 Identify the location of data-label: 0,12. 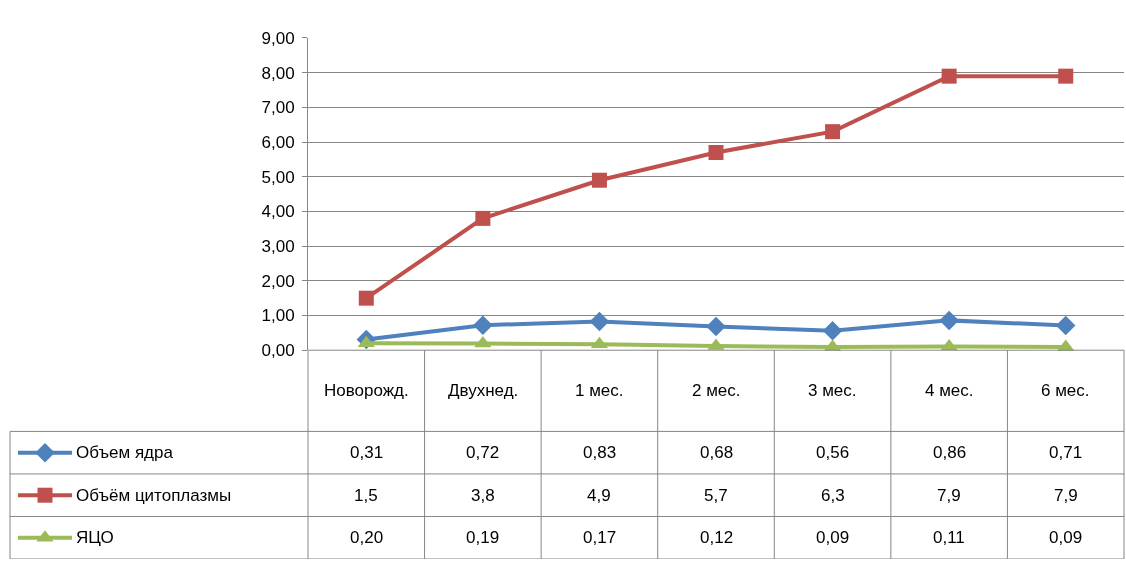
(717, 537).